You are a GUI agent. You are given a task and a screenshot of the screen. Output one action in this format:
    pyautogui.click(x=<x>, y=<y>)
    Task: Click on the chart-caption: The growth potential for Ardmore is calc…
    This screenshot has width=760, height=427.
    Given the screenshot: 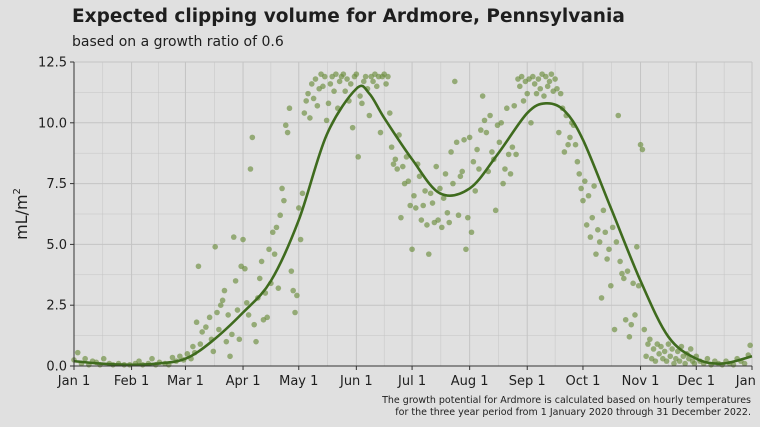 What is the action you would take?
    pyautogui.click(x=566, y=406)
    